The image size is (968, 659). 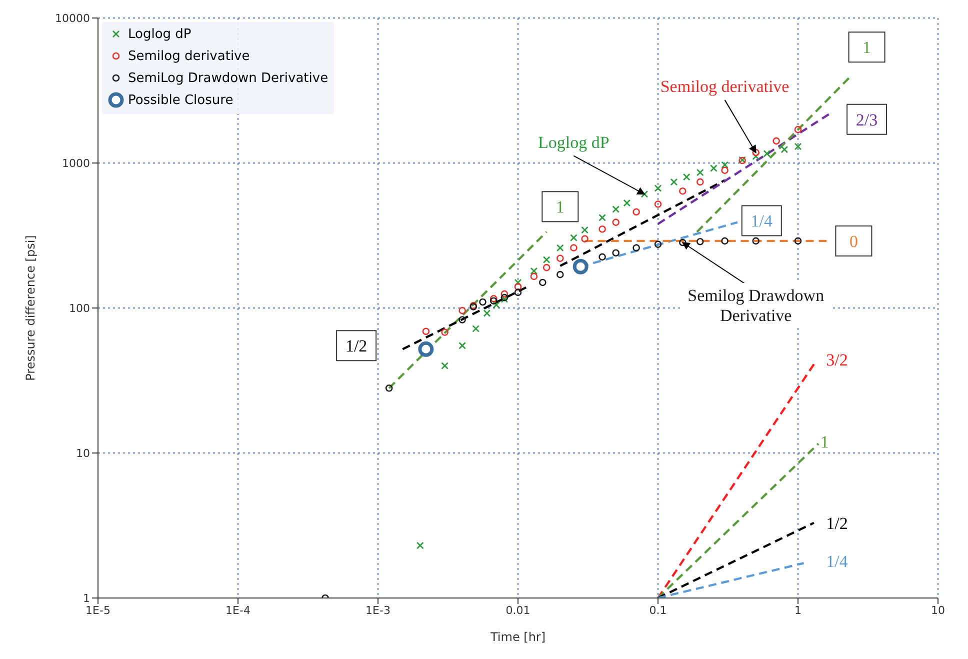 I want to click on legend-label: SemiLog Drawdown Derivative, so click(x=227, y=79).